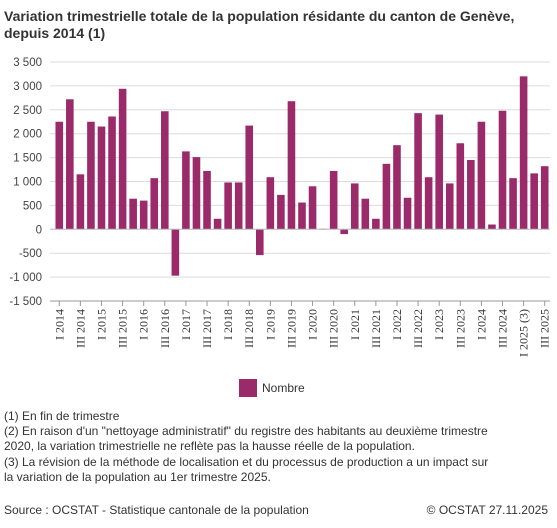 This screenshot has width=557, height=528. I want to click on x-tick-label: I 2019, so click(270, 324).